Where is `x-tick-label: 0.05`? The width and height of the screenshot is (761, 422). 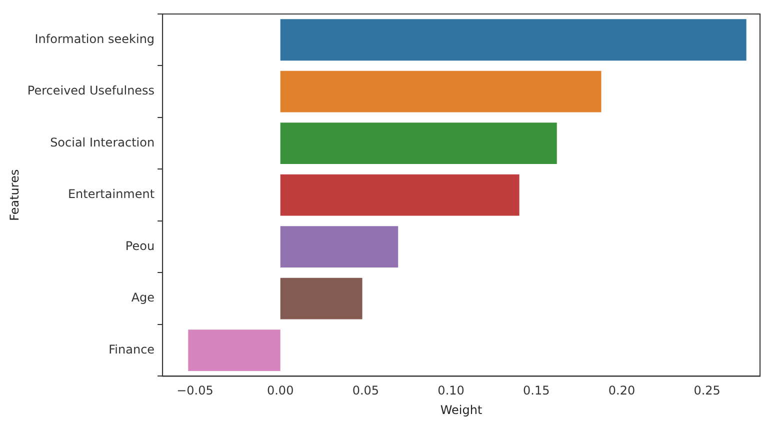 x-tick-label: 0.05 is located at coordinates (366, 391).